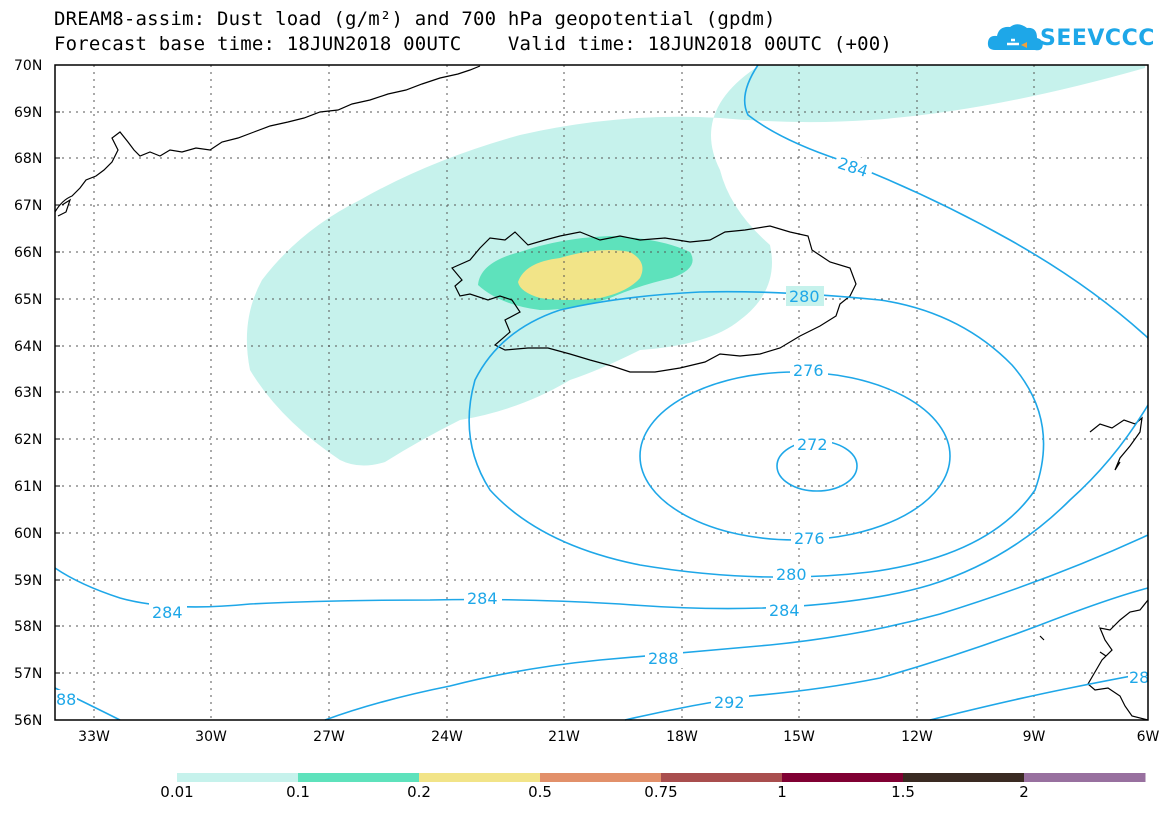 The height and width of the screenshot is (815, 1175). Describe the element at coordinates (28, 674) in the screenshot. I see `lat-label: 57N` at that location.